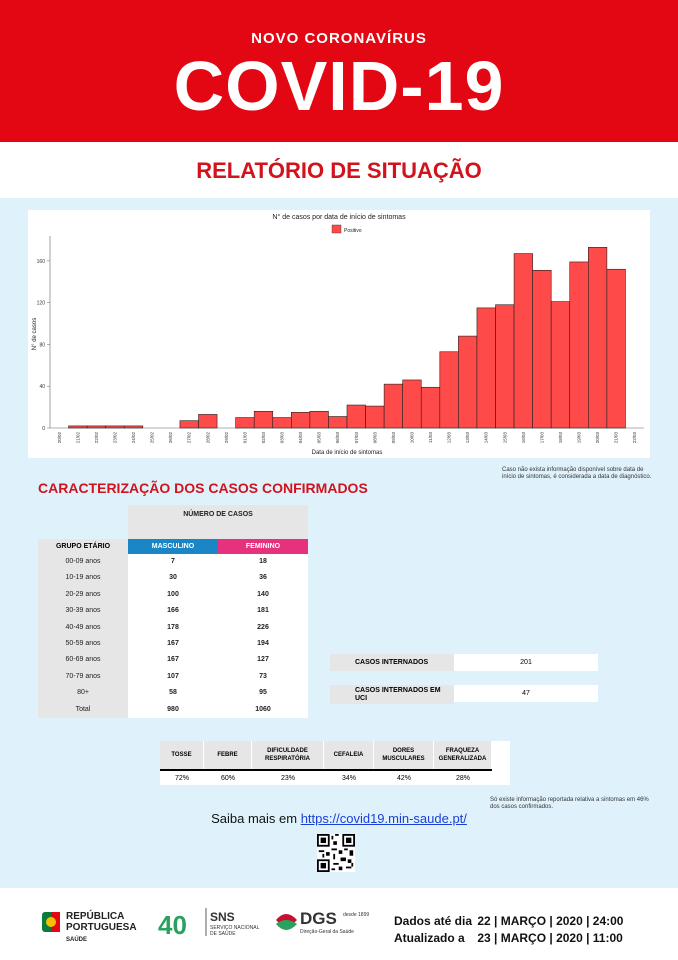 Image resolution: width=678 pixels, height=960 pixels. Describe the element at coordinates (353, 231) in the screenshot. I see `legend-label: Positivo` at that location.